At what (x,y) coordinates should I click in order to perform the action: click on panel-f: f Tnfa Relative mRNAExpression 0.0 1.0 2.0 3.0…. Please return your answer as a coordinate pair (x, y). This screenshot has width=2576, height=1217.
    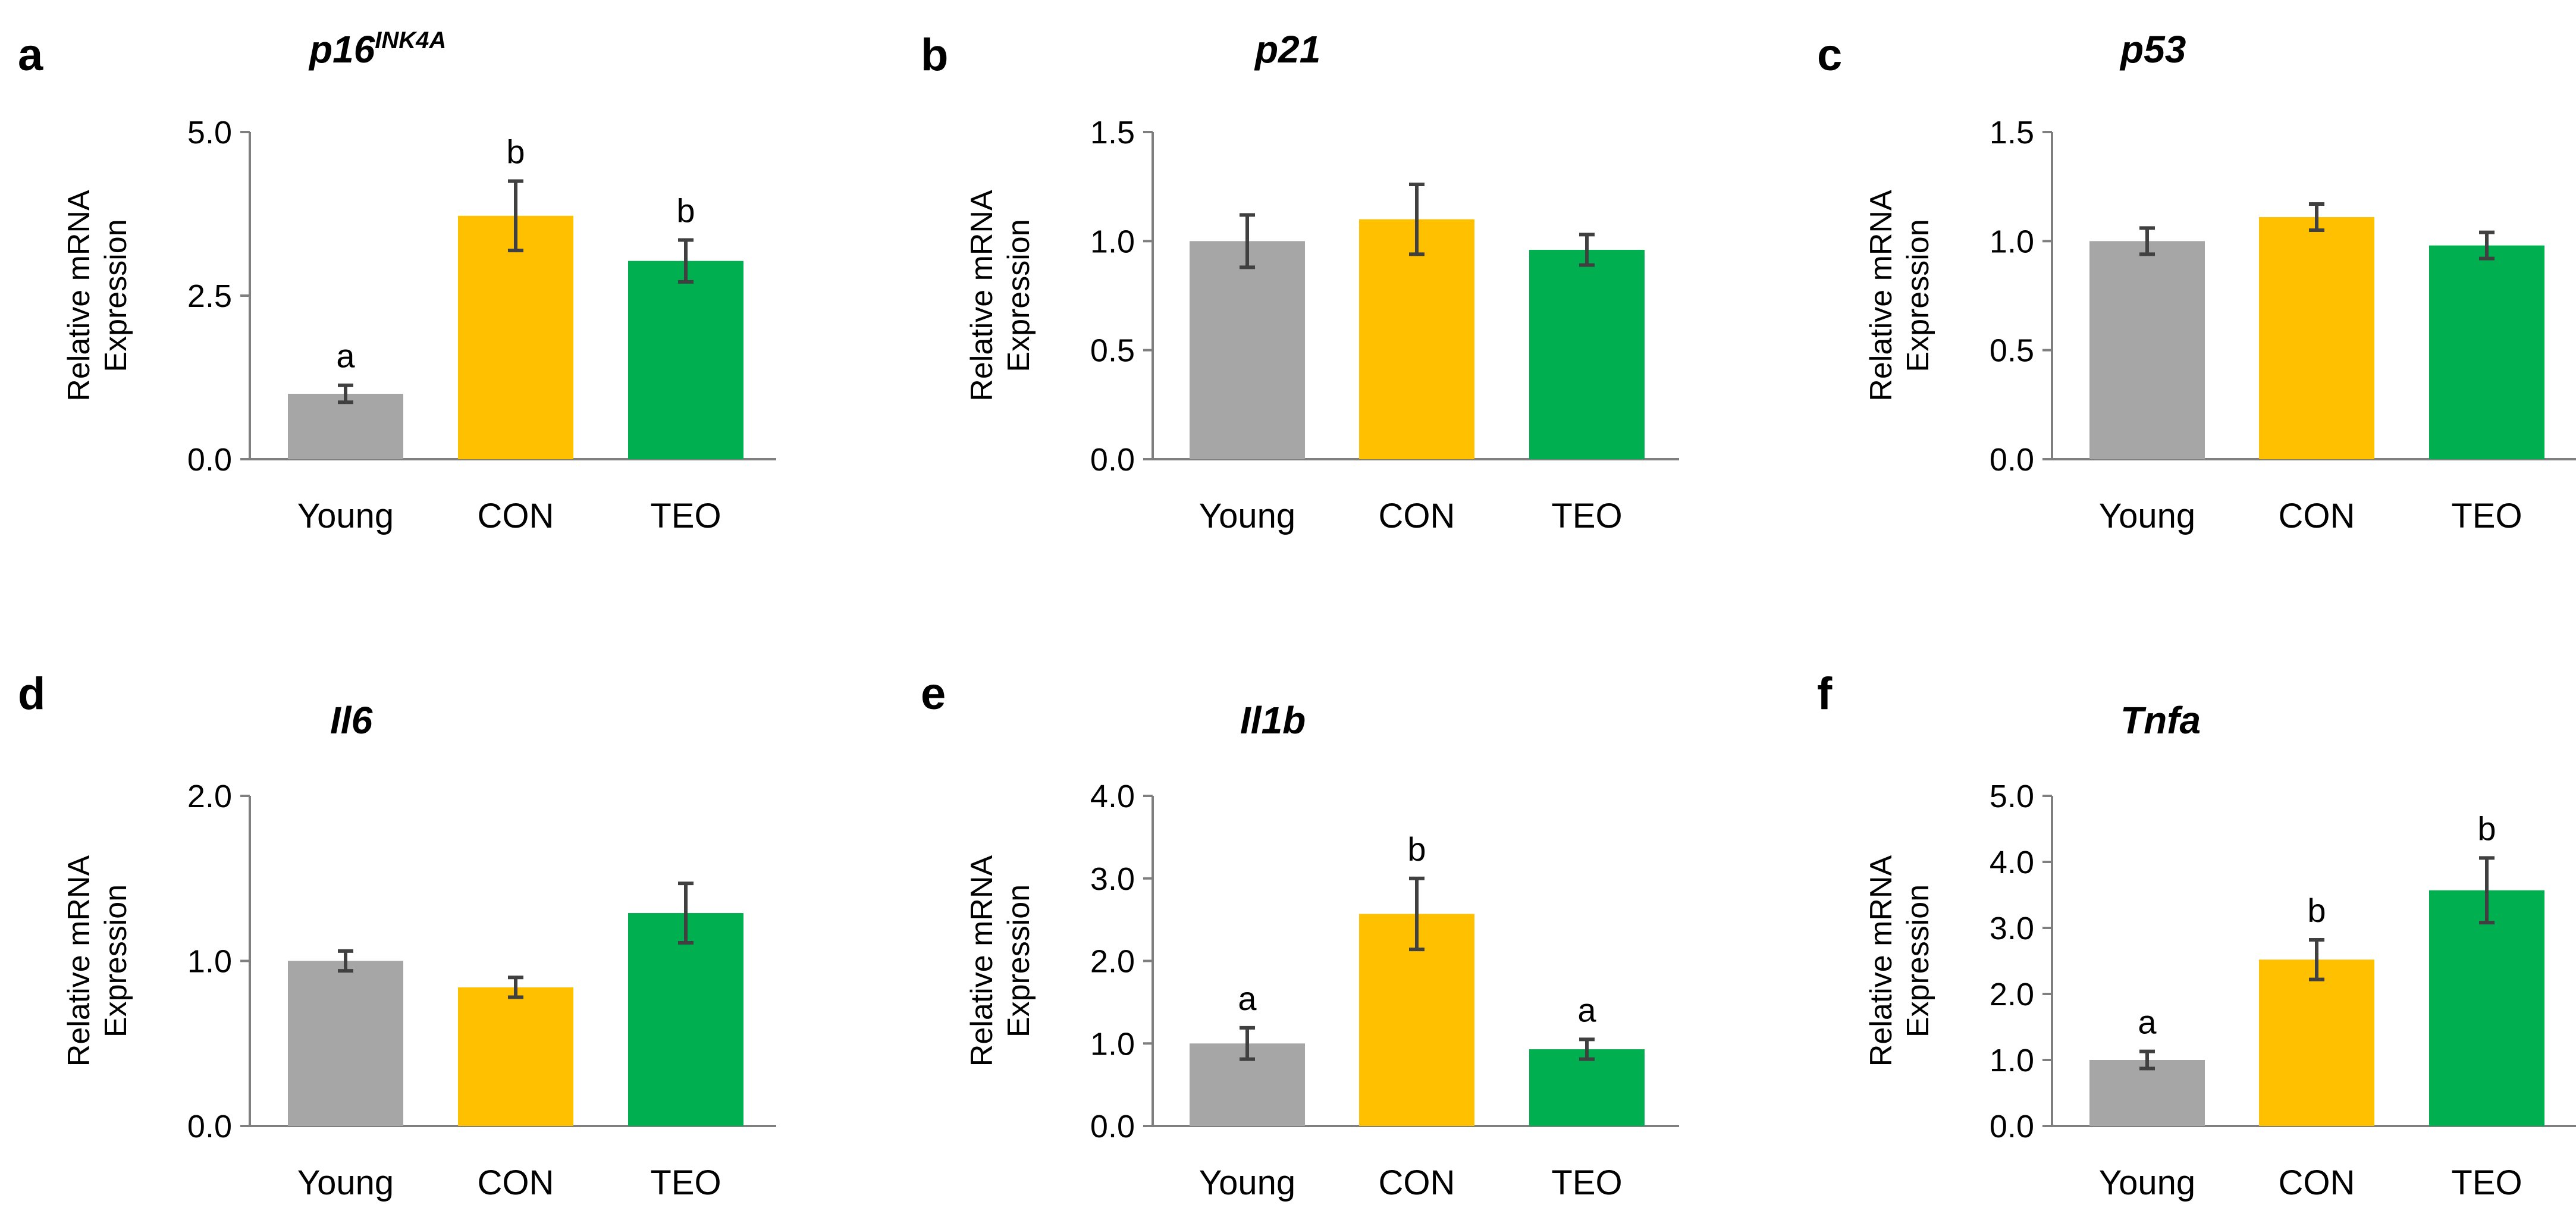
    Looking at the image, I should click on (2196, 936).